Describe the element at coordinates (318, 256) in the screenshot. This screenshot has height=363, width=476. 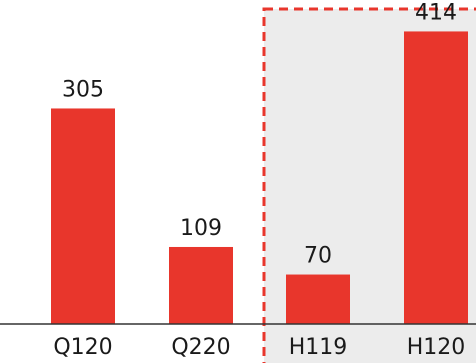
I see `bar-value-label: 70` at that location.